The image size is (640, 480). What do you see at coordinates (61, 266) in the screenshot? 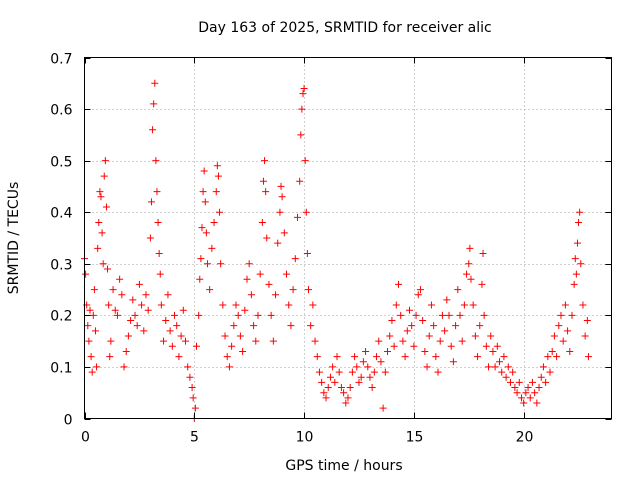
I see `y-tick-label: 0.3` at bounding box center [61, 266].